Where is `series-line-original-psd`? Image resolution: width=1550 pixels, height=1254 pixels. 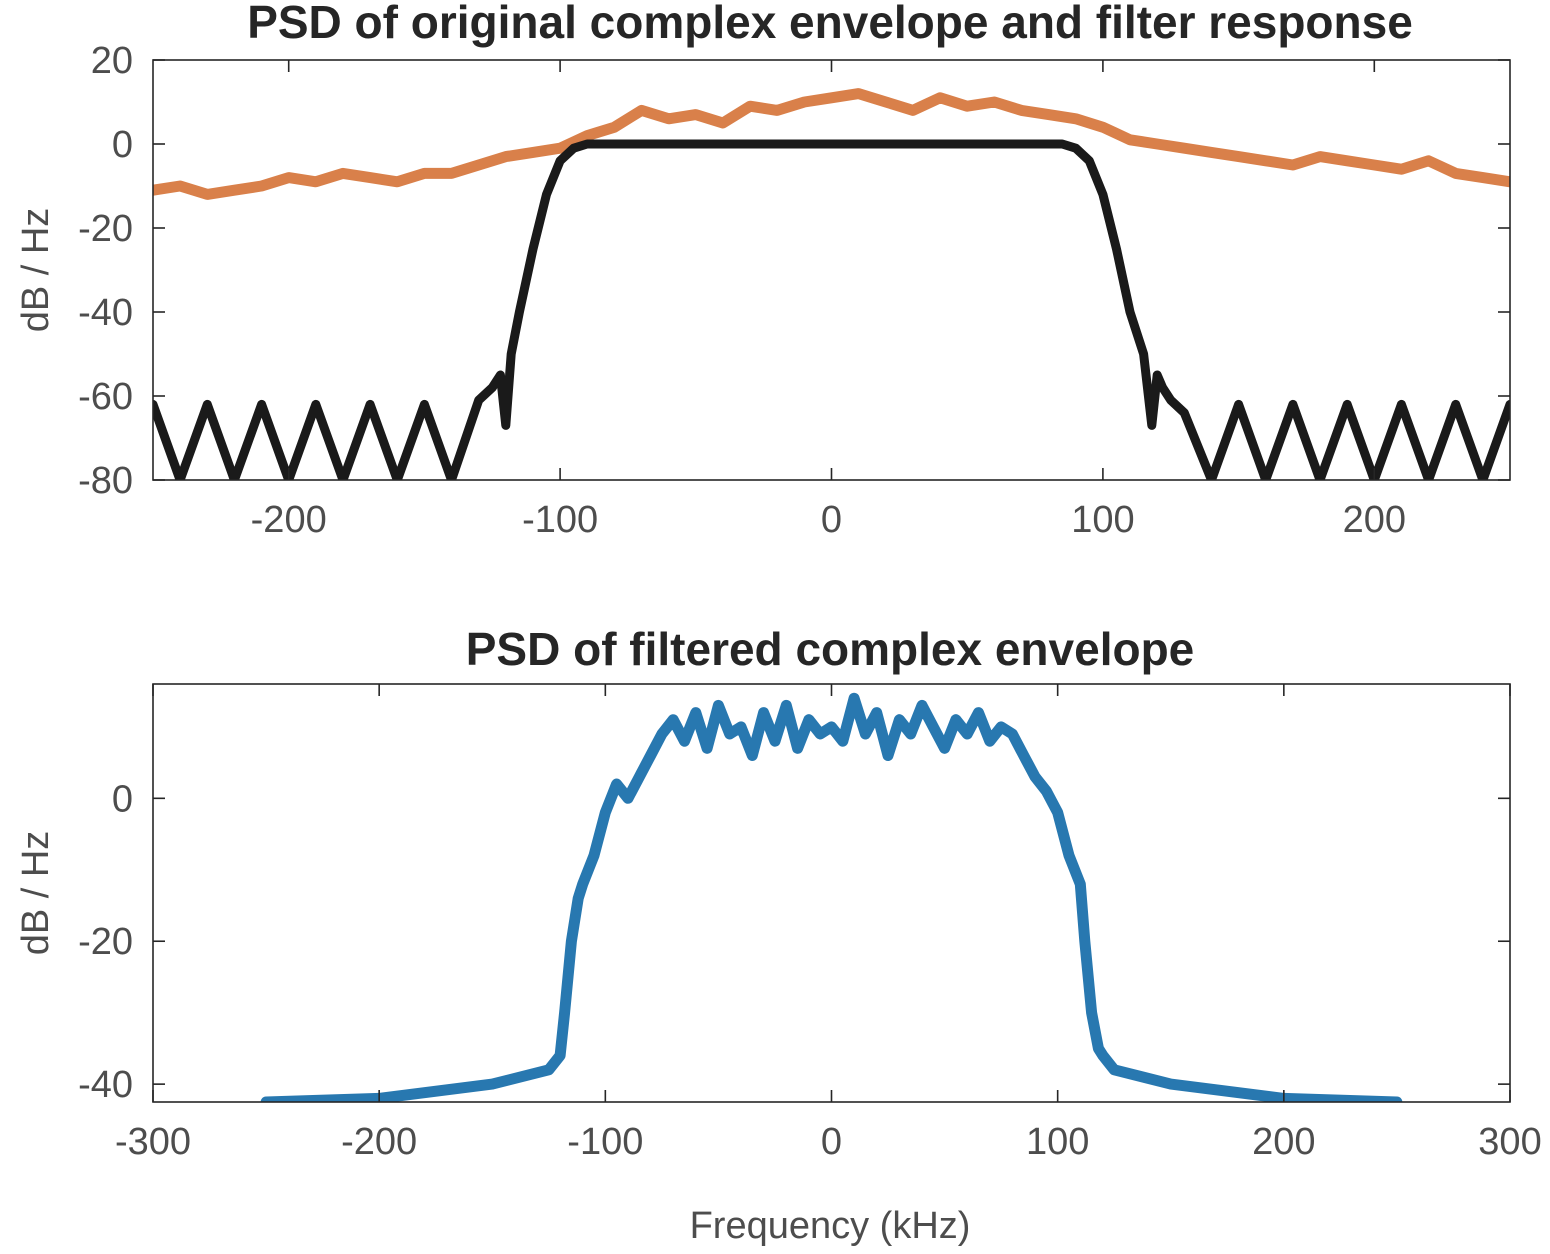
series-line-original-psd is located at coordinates (831, 144).